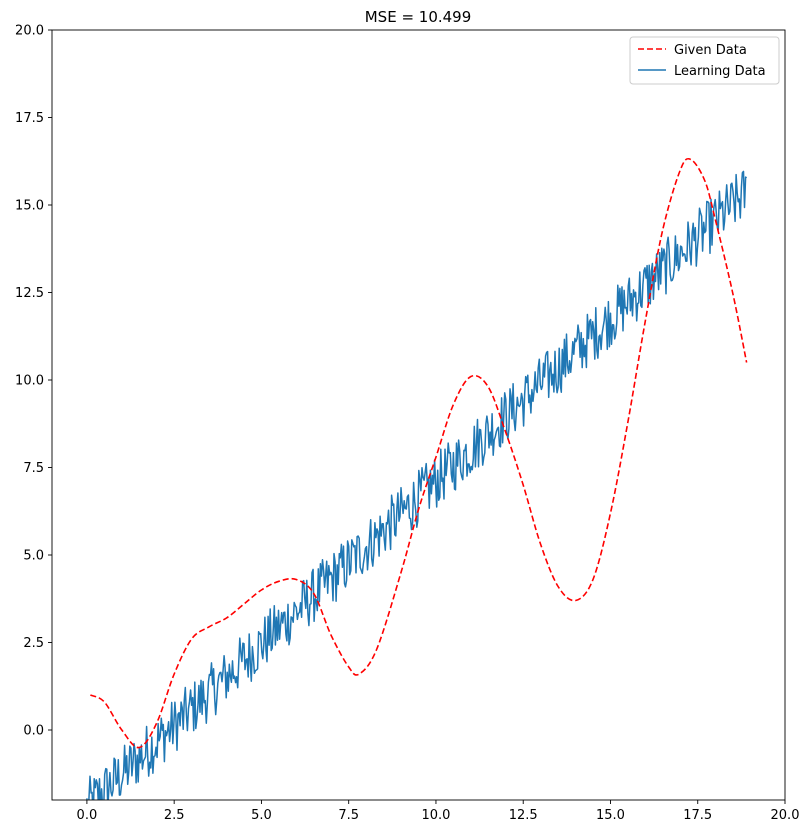  I want to click on x-tick-label: 0.0, so click(87, 815).